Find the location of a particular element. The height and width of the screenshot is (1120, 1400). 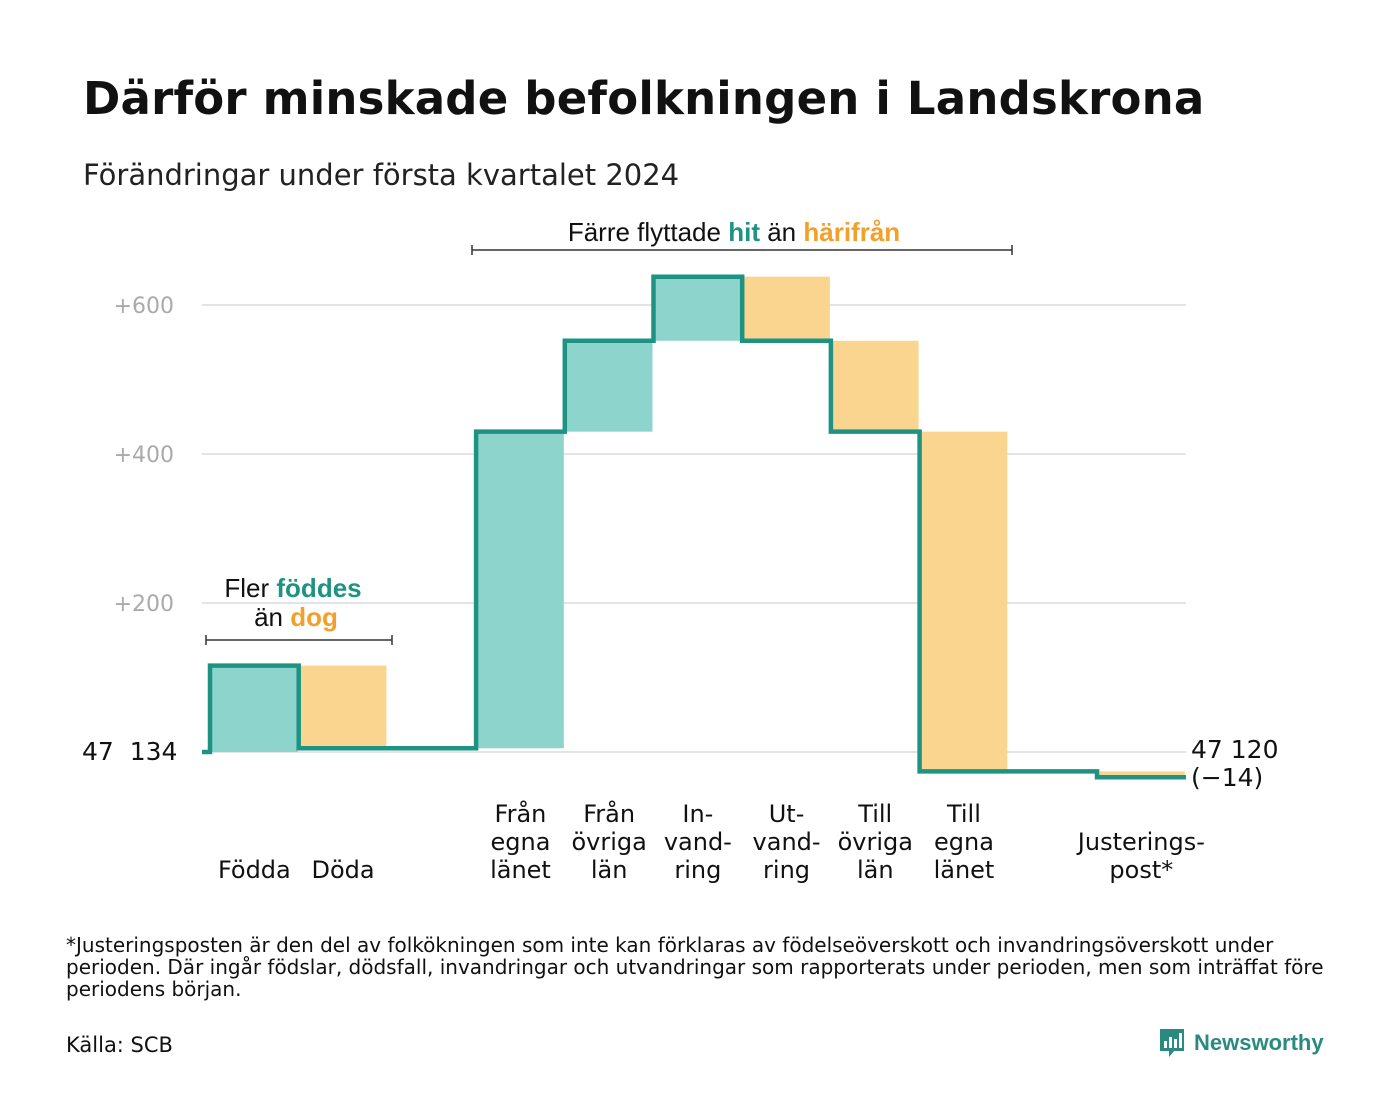

births-annotation: Fler föddes än dog is located at coordinates (299, 609).